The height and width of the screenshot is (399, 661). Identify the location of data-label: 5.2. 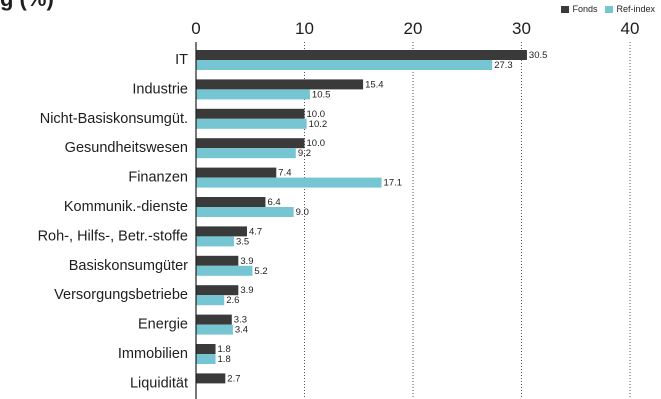
(260, 271).